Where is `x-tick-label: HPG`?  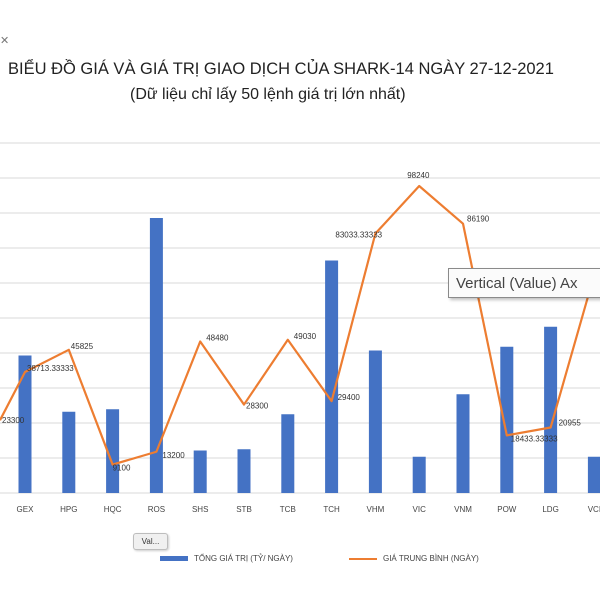 x-tick-label: HPG is located at coordinates (68, 509).